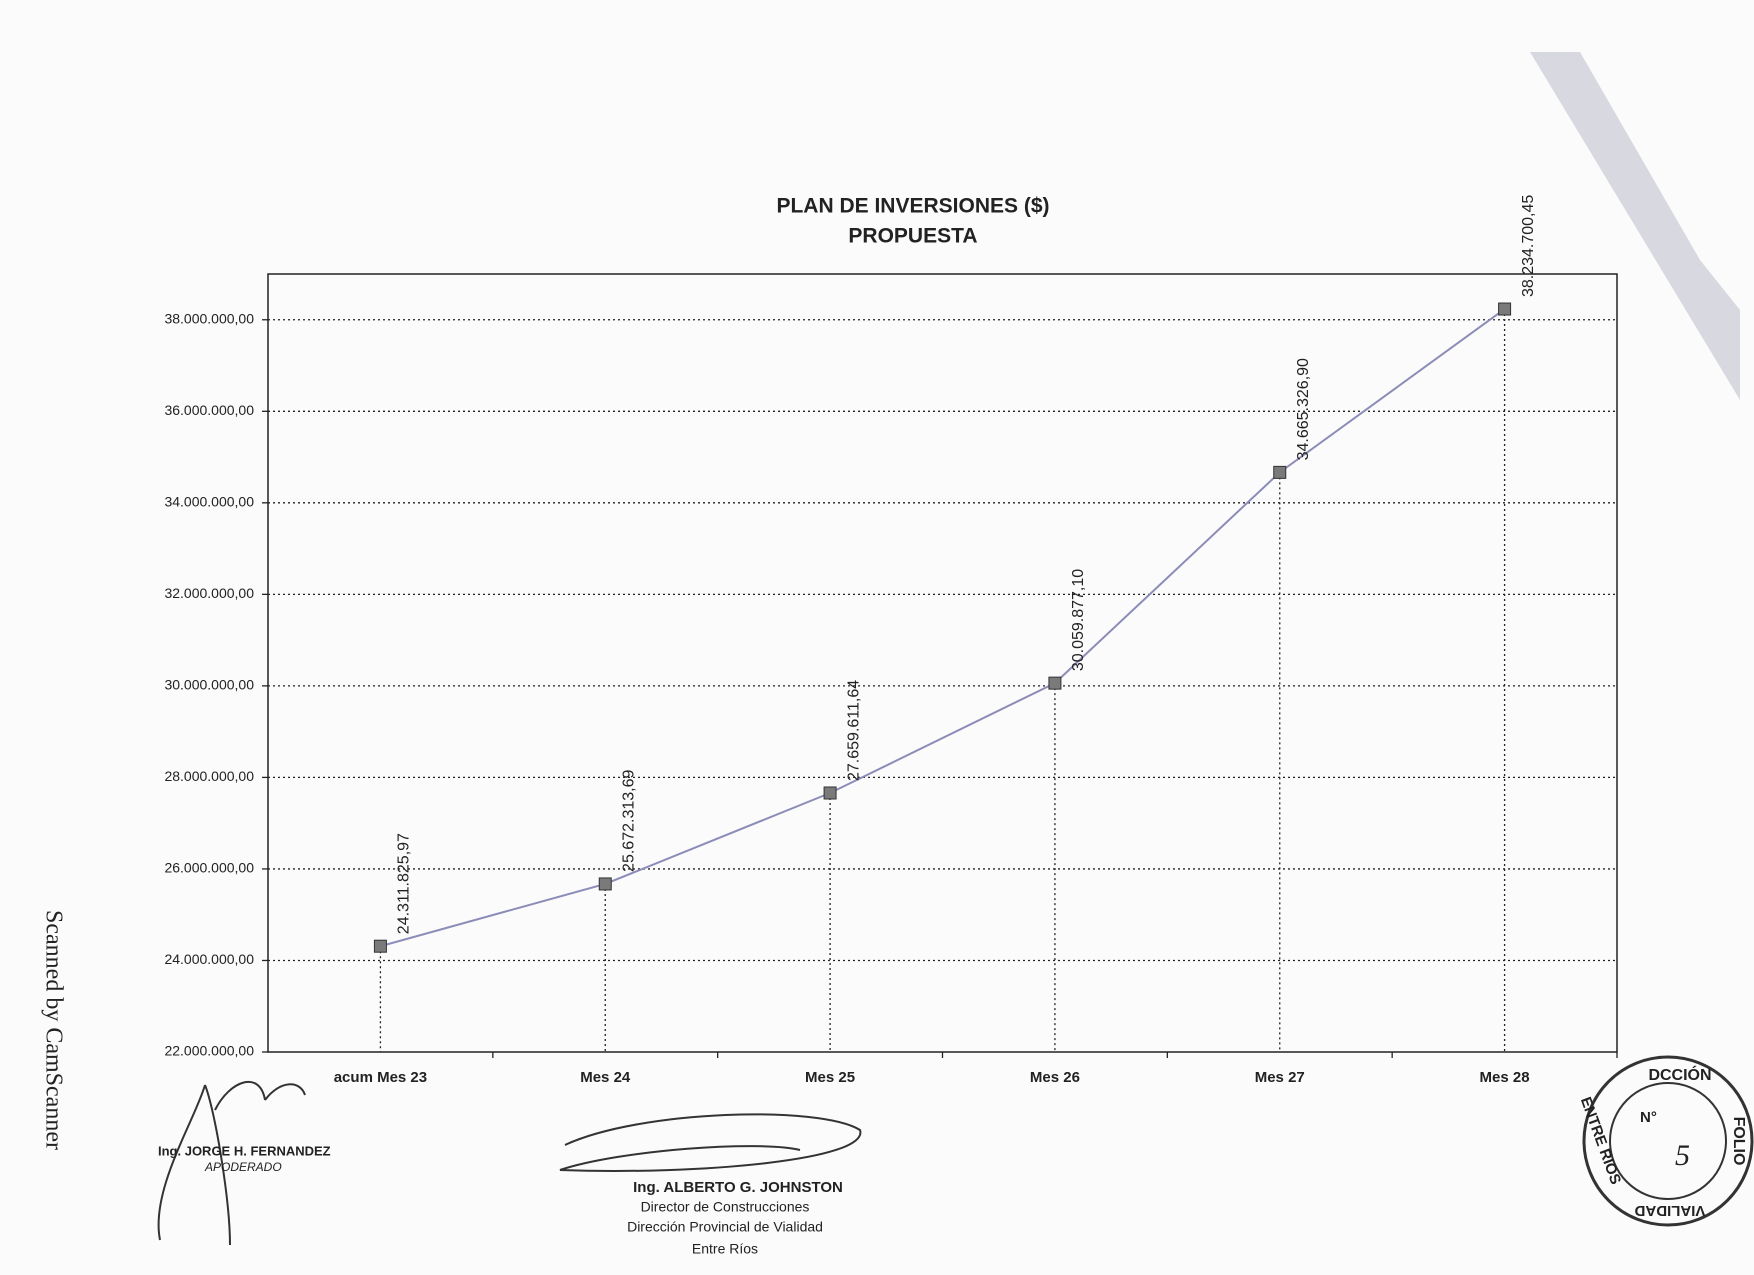 The width and height of the screenshot is (1754, 1275). I want to click on x-tick-label: Mes 27, so click(1280, 1077).